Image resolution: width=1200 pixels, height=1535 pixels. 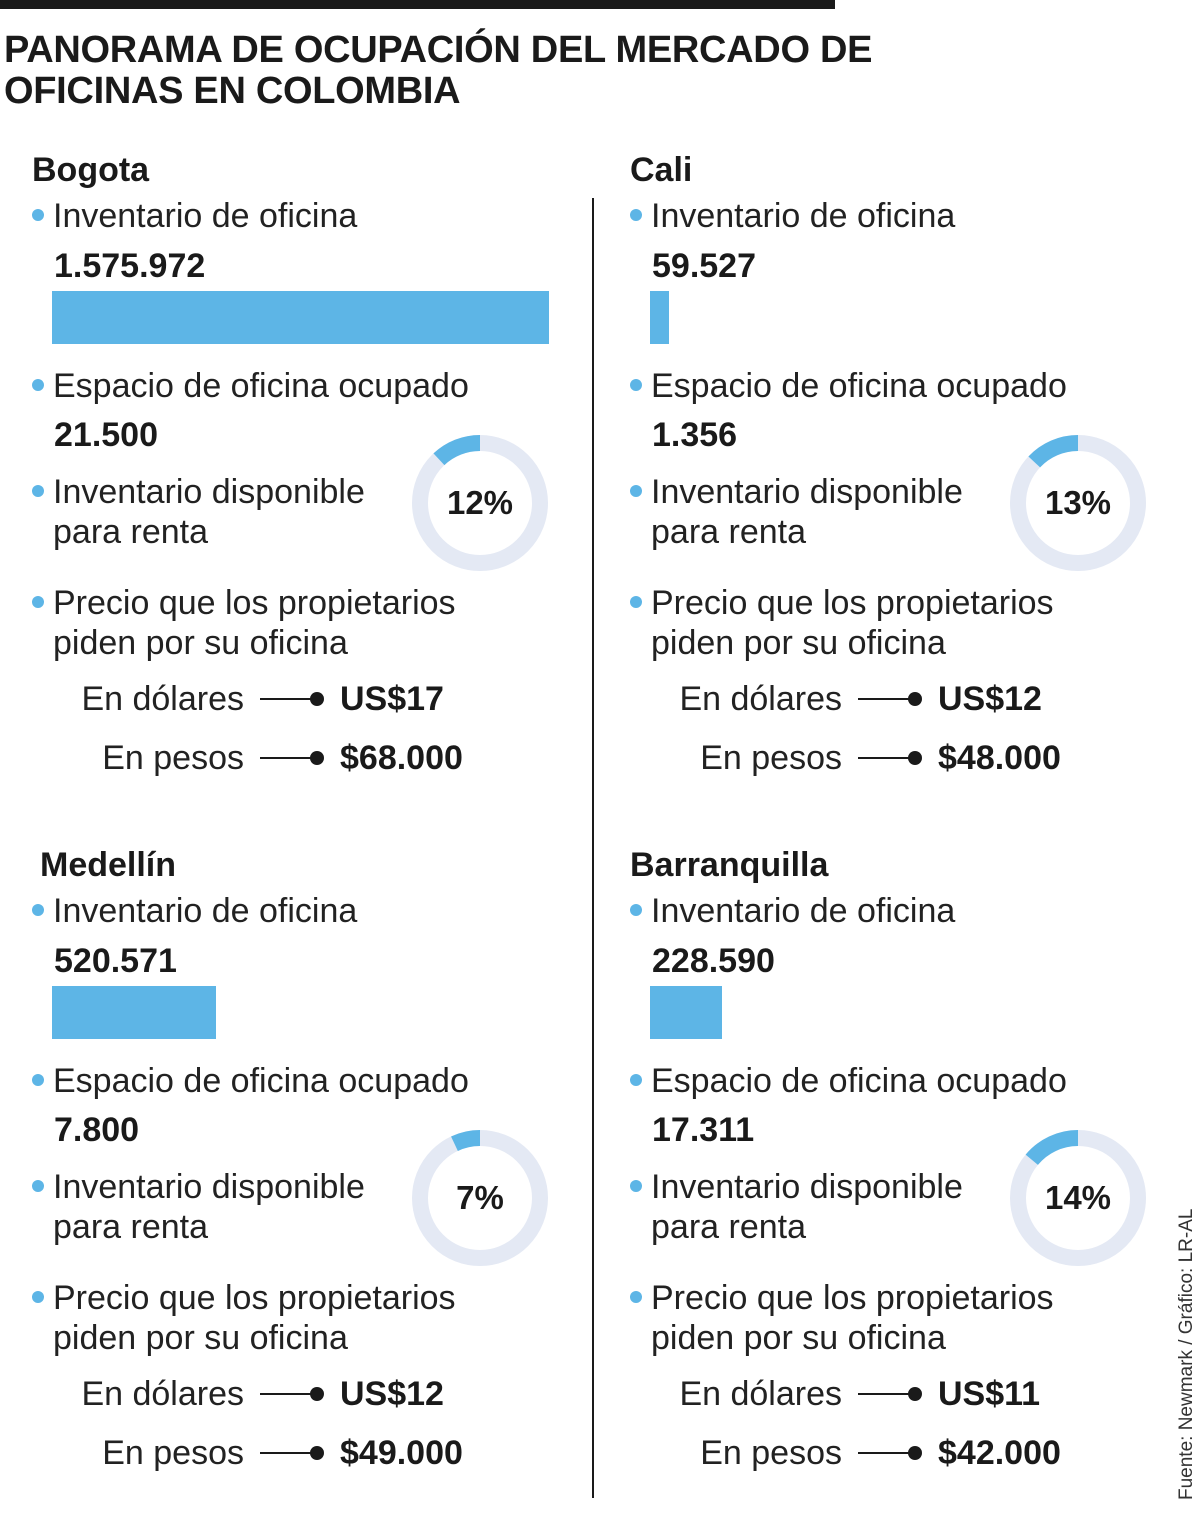 I want to click on occupied-value: 7.800, so click(x=97, y=1130).